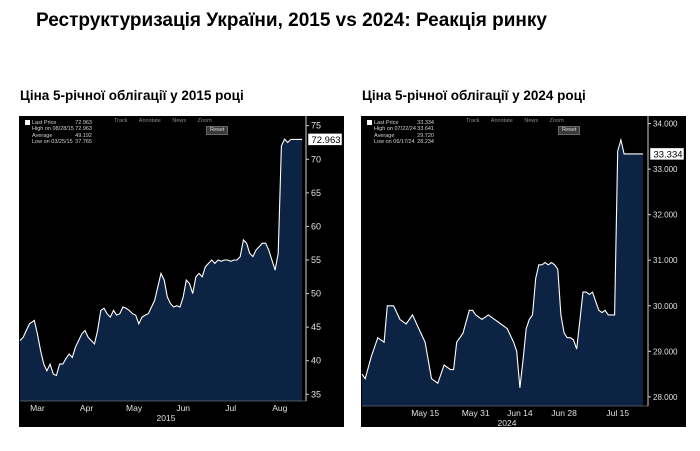 Image resolution: width=700 pixels, height=451 pixels. What do you see at coordinates (425, 413) in the screenshot?
I see `x-tick-label: May 15` at bounding box center [425, 413].